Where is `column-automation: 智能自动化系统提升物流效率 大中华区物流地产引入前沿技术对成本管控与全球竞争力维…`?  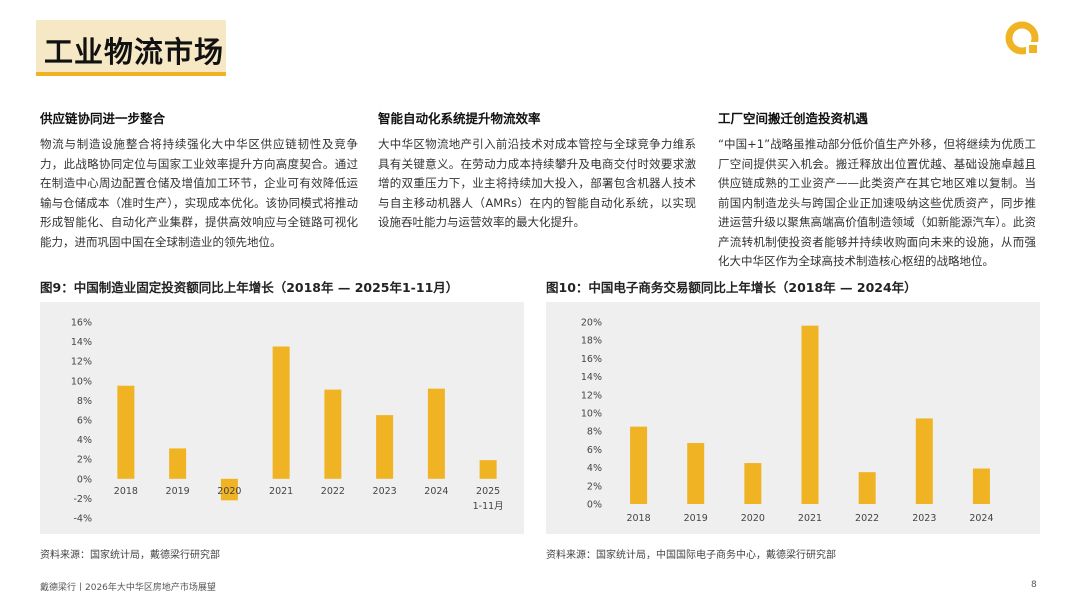 column-automation: 智能自动化系统提升物流效率 大中华区物流地产引入前沿技术对成本管控与全球竞争力维… is located at coordinates (537, 170).